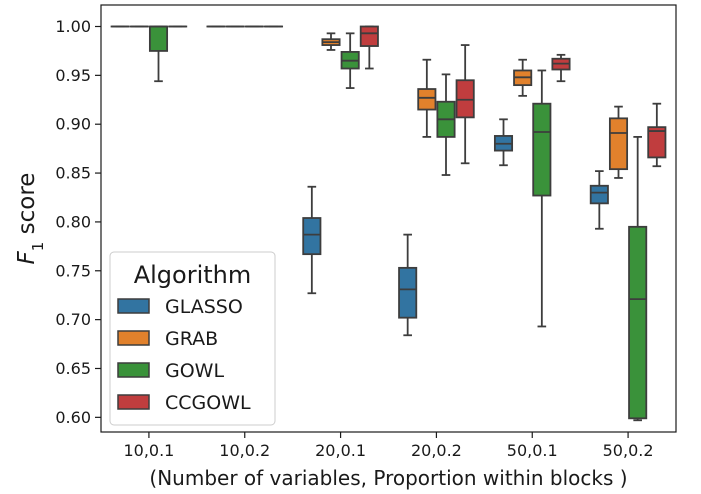 This screenshot has width=701, height=494. What do you see at coordinates (194, 371) in the screenshot?
I see `legend-label-gowl: GOWL` at bounding box center [194, 371].